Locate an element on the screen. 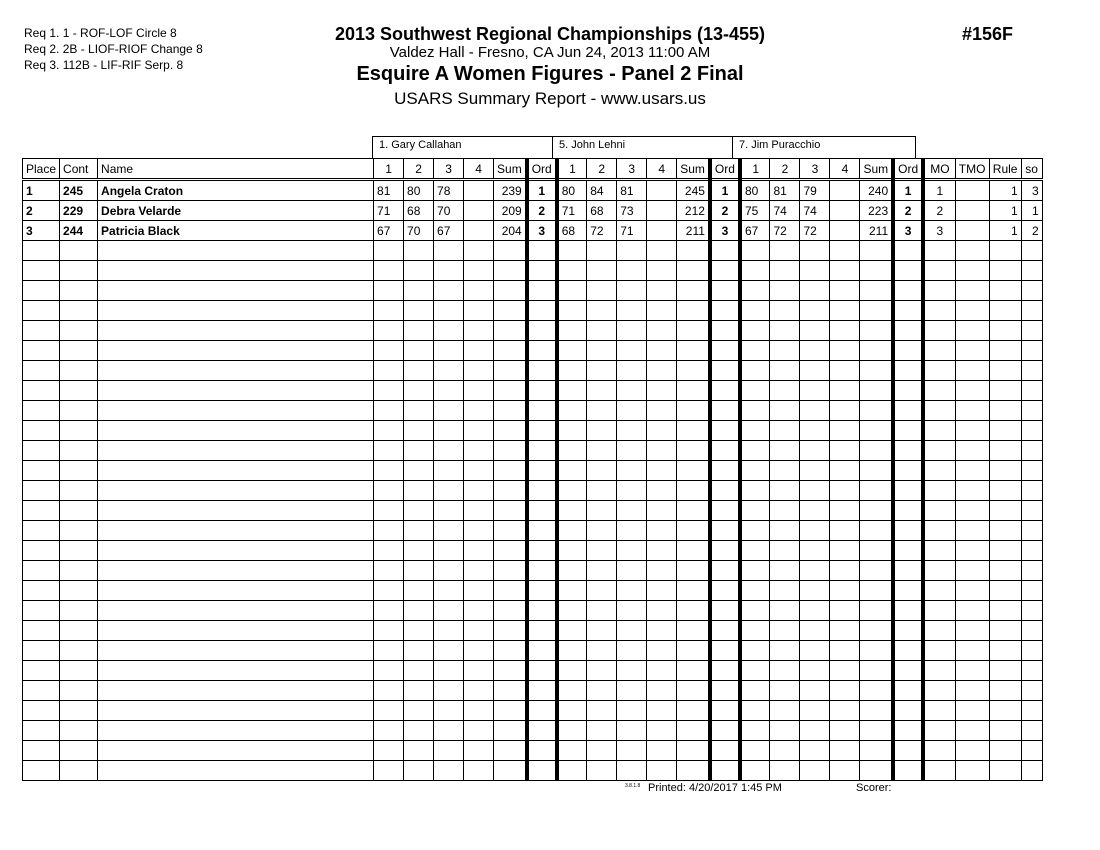  col-header-judge-1-1: 2 is located at coordinates (419, 169).